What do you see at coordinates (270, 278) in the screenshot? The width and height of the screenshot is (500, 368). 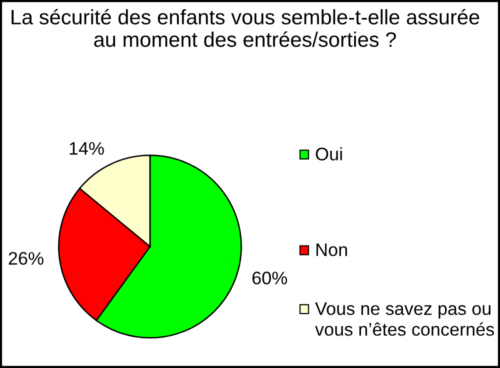 I see `data-label: 60%` at bounding box center [270, 278].